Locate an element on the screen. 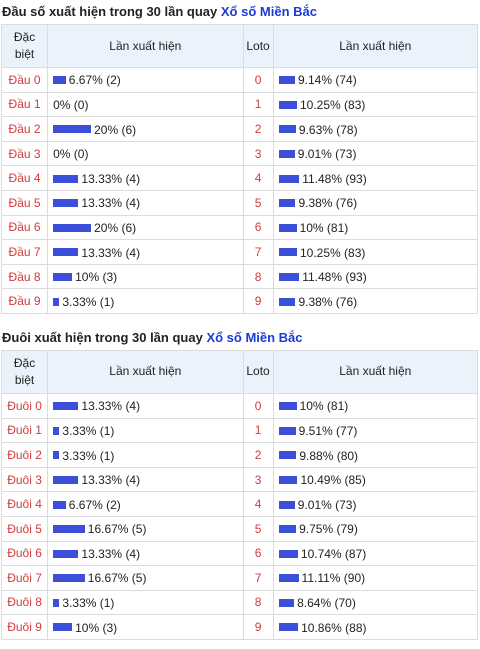 This screenshot has height=649, width=480. loto-frequency-cell: 11.48% (93) is located at coordinates (375, 178).